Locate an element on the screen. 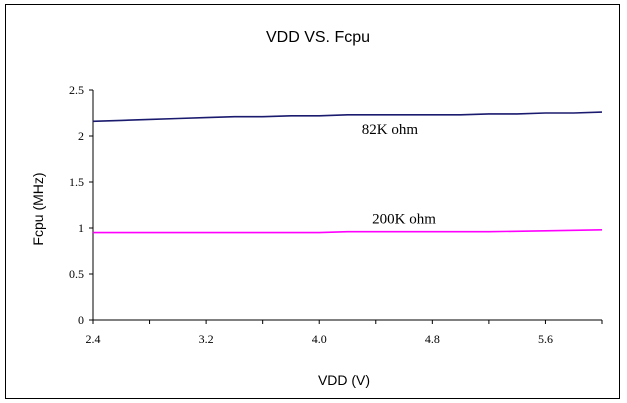  y-tick-label: 1 is located at coordinates (81, 228).